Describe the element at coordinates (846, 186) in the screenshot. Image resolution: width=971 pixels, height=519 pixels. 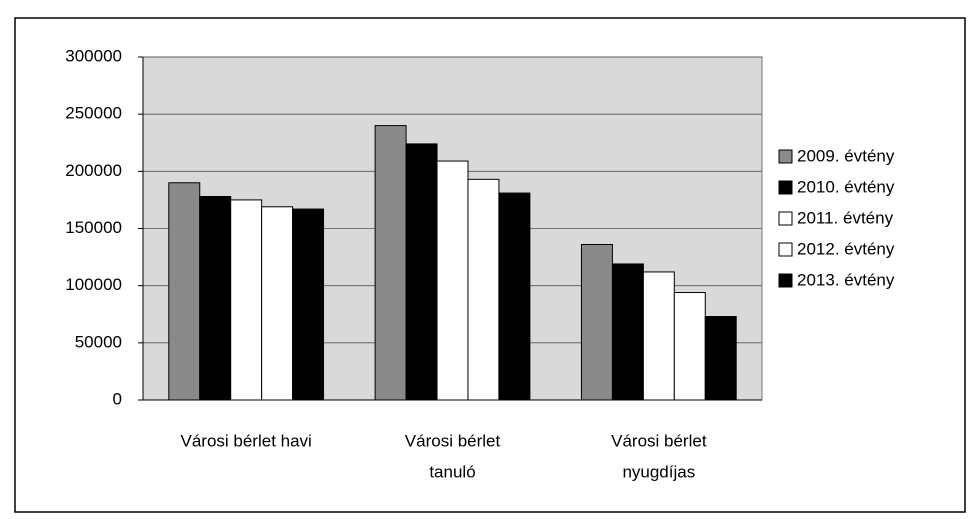
I see `legend-label: 2010. évtény` at that location.